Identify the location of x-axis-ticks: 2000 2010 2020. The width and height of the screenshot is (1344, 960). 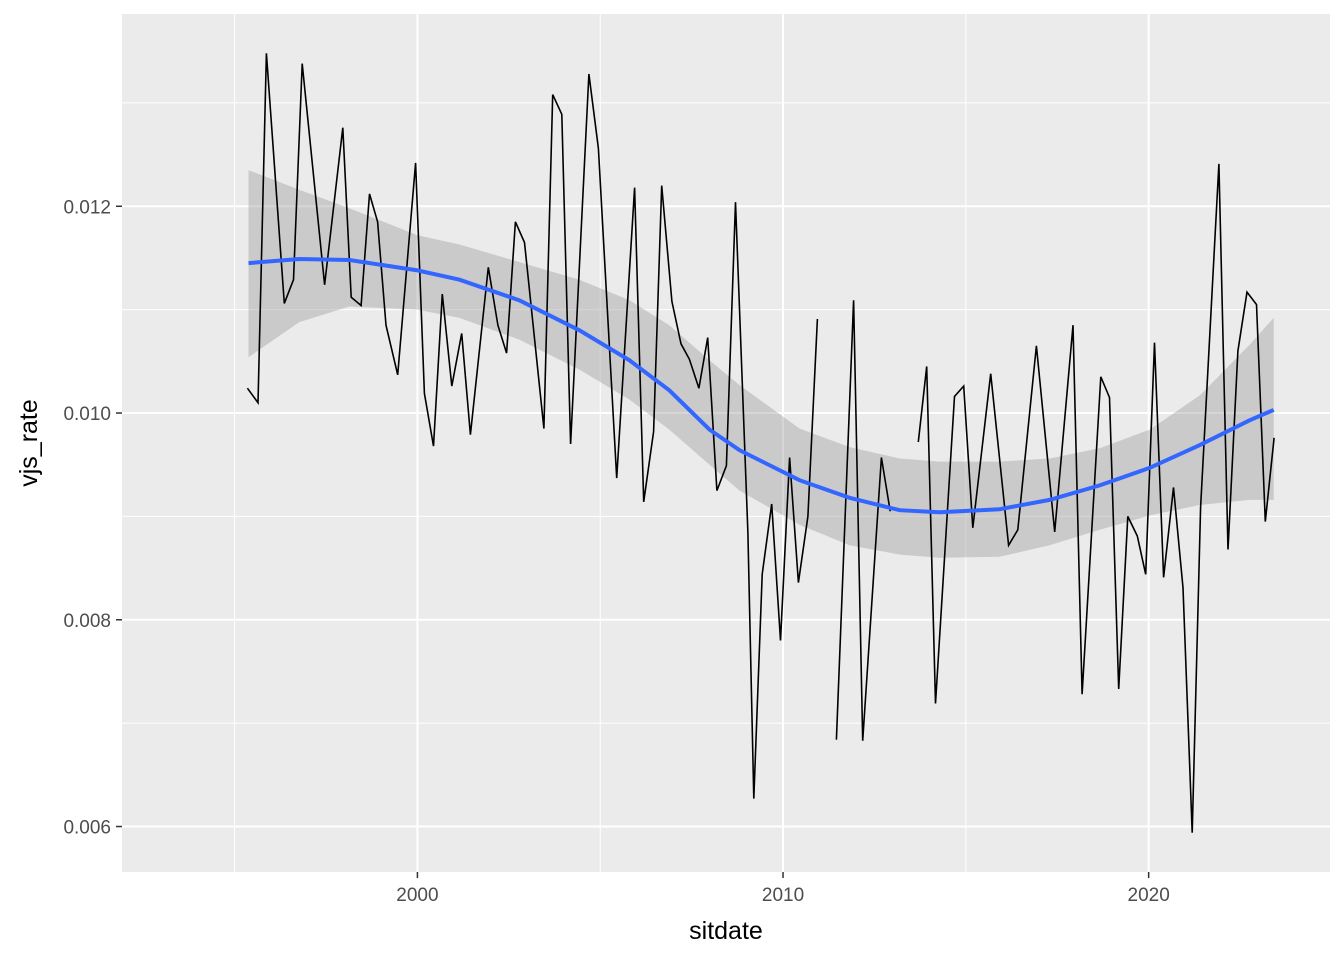
(783, 889).